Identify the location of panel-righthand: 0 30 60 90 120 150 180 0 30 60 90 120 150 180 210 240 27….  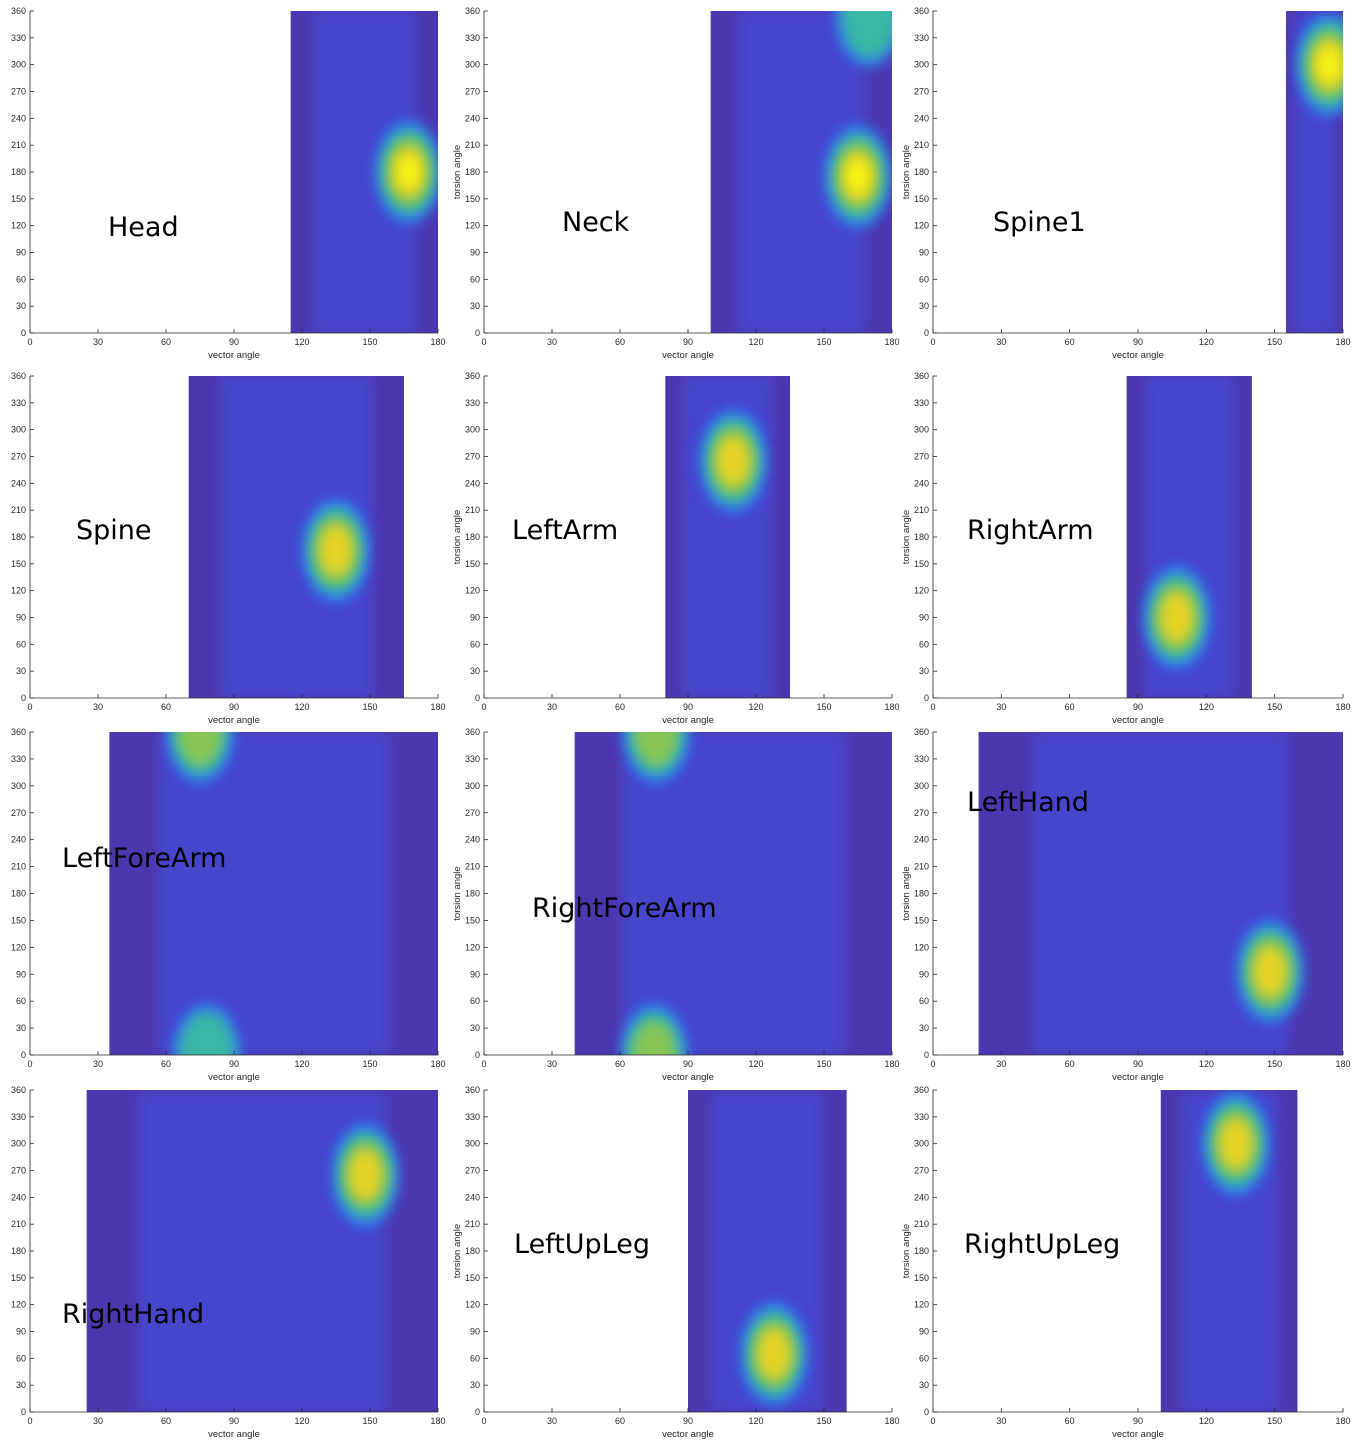
(228, 1262).